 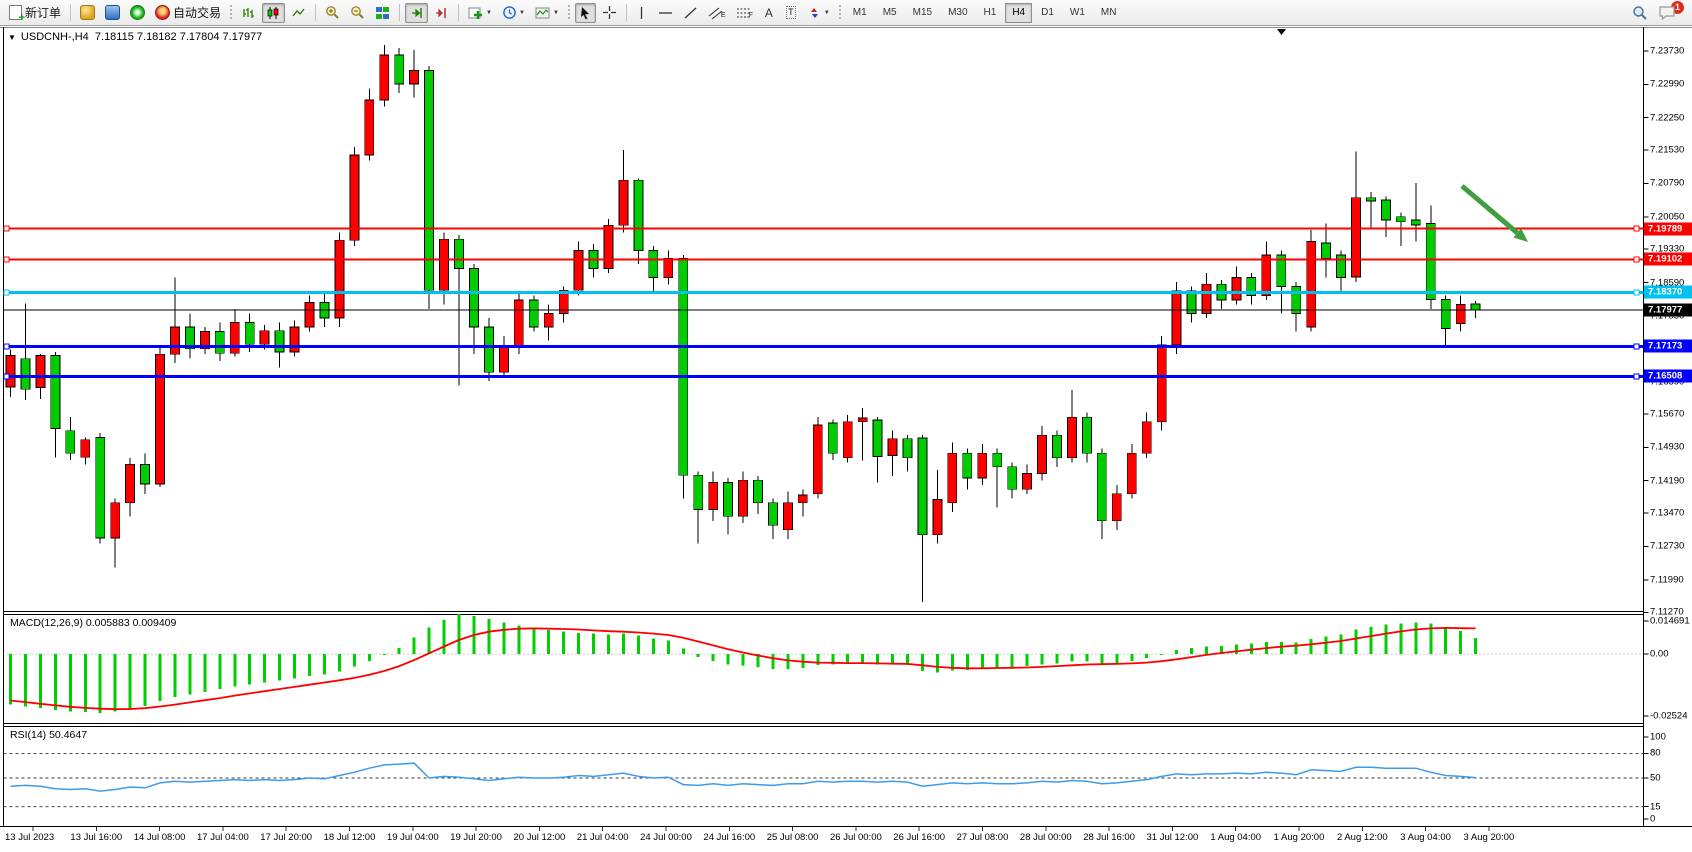 I want to click on collapse-chart-icon: ▼, so click(x=12, y=37).